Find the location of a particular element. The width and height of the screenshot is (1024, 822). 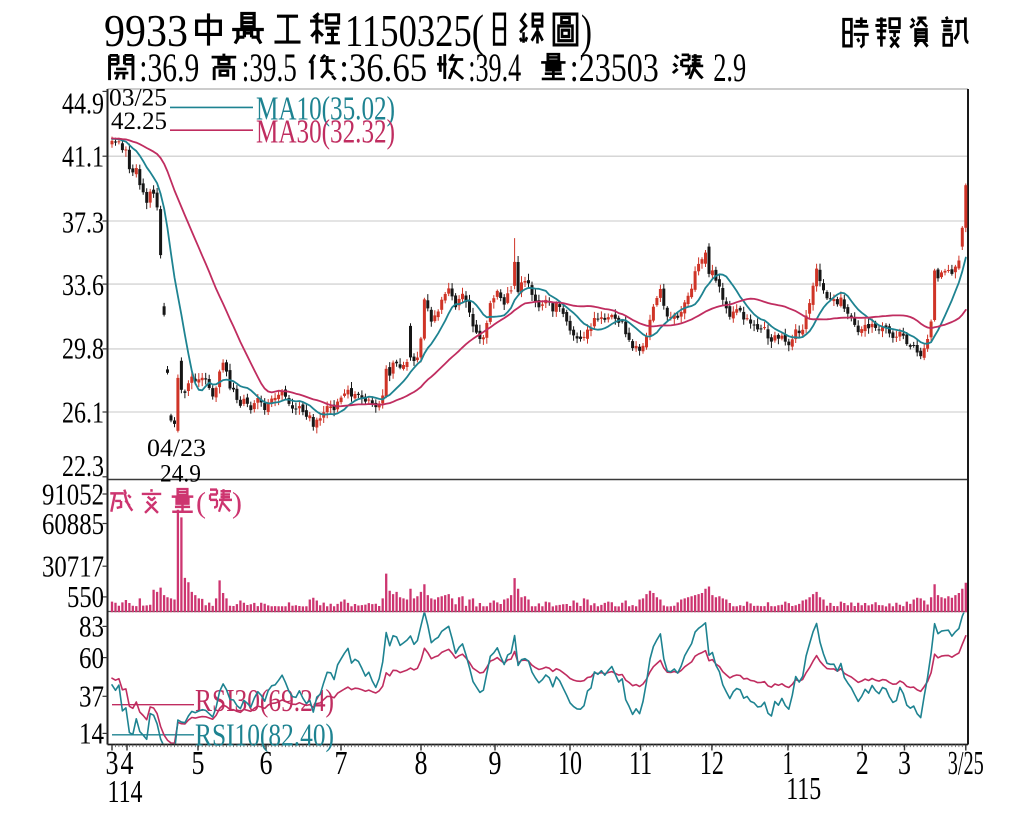

svg-text: 10 is located at coordinates (570, 763).